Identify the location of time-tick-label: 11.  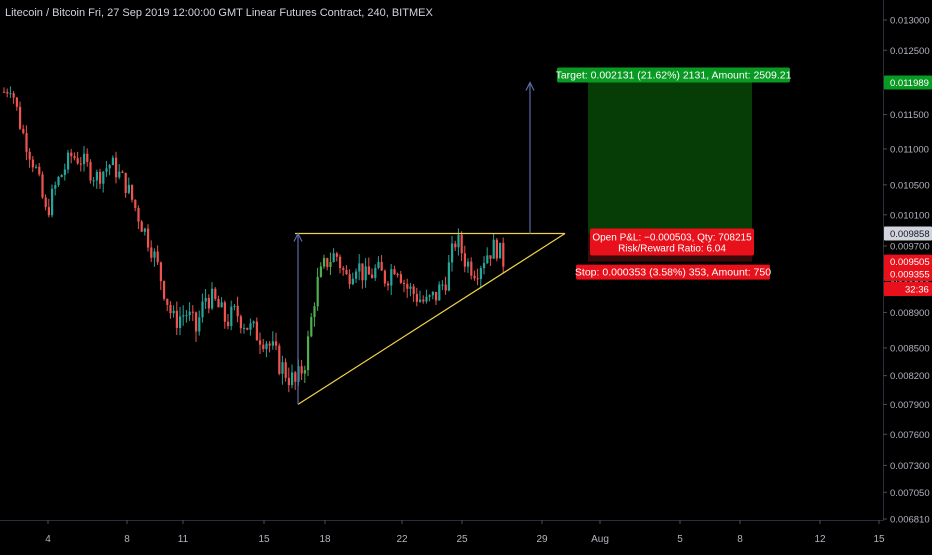
(183, 539).